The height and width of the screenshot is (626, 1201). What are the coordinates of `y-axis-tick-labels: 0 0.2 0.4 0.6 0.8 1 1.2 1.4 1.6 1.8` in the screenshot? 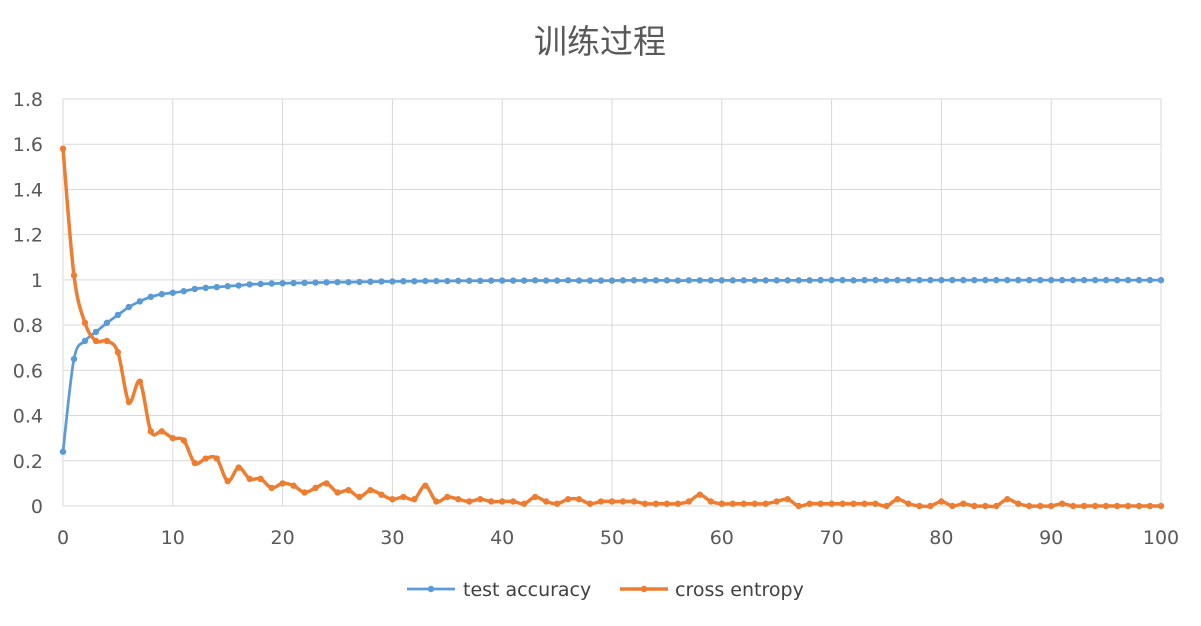 It's located at (28, 303).